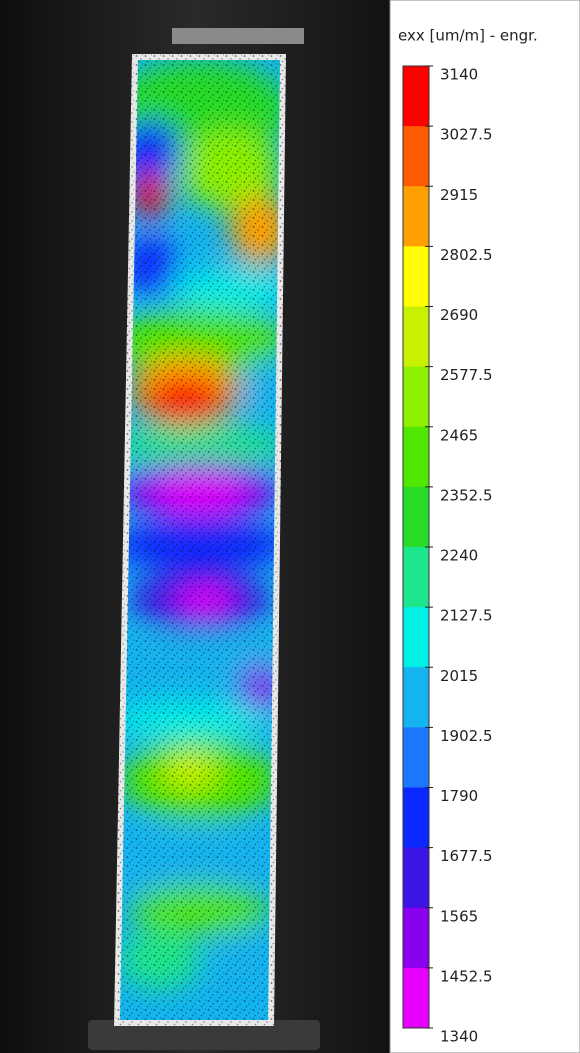 Image resolution: width=580 pixels, height=1053 pixels. I want to click on tick-label: 2465, so click(459, 435).